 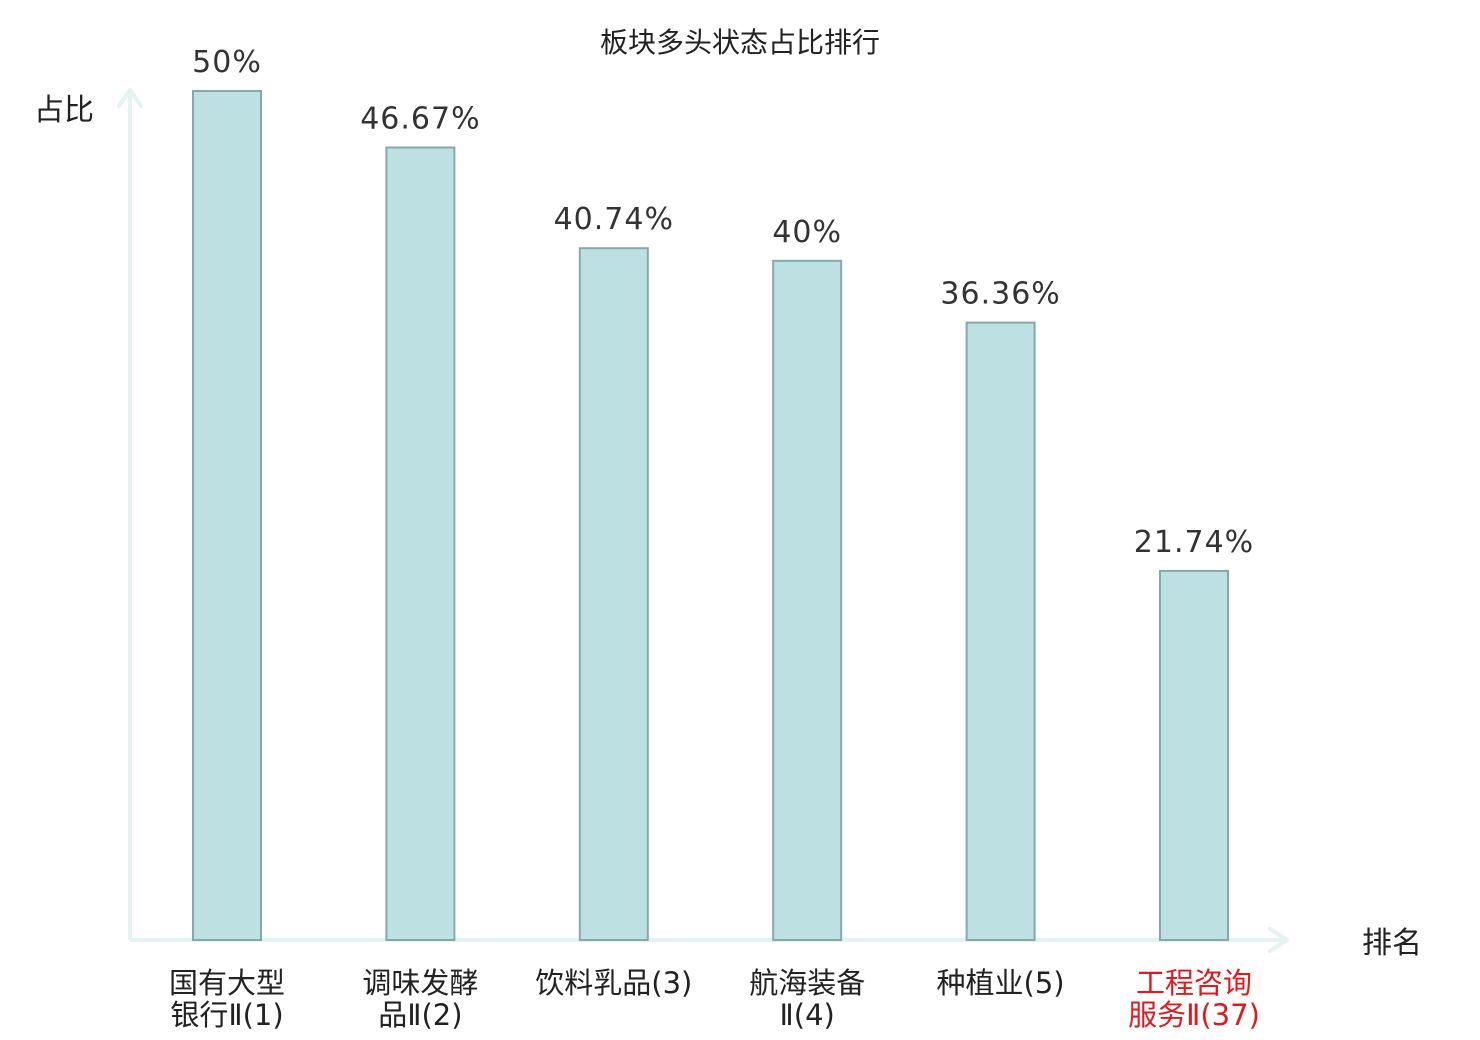 I want to click on x-axis-arrow, so click(x=1278, y=940).